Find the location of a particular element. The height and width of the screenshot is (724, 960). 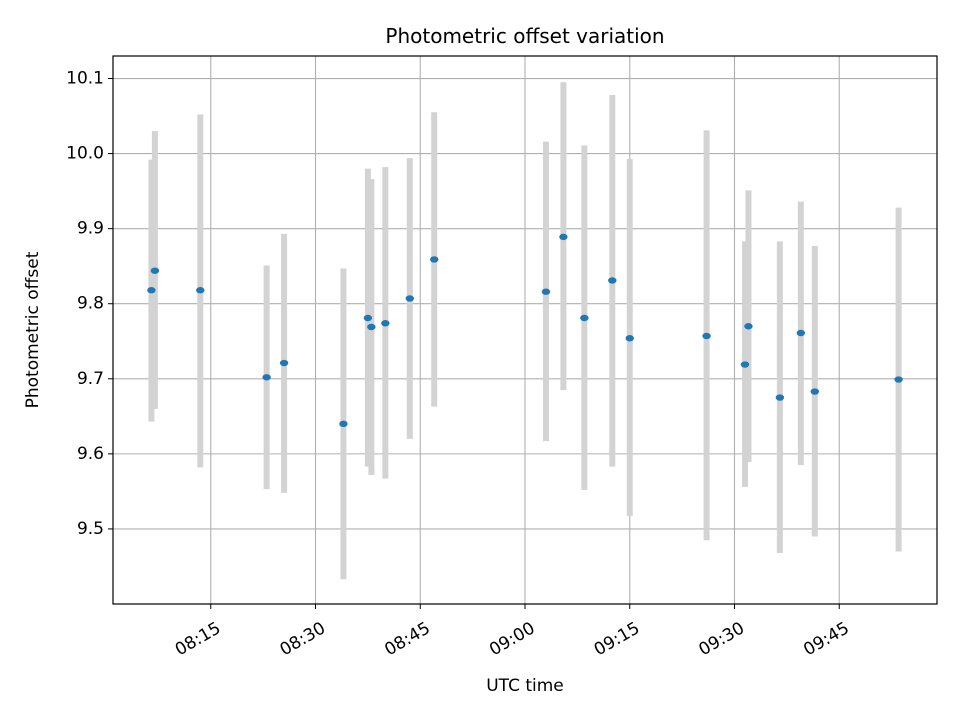

x-axis-label: UTC time is located at coordinates (525, 686).